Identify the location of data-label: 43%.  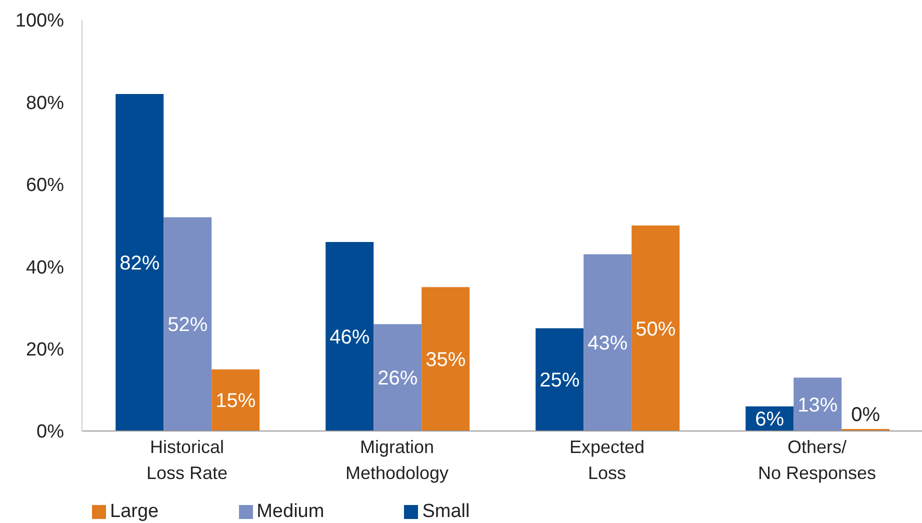
(608, 343).